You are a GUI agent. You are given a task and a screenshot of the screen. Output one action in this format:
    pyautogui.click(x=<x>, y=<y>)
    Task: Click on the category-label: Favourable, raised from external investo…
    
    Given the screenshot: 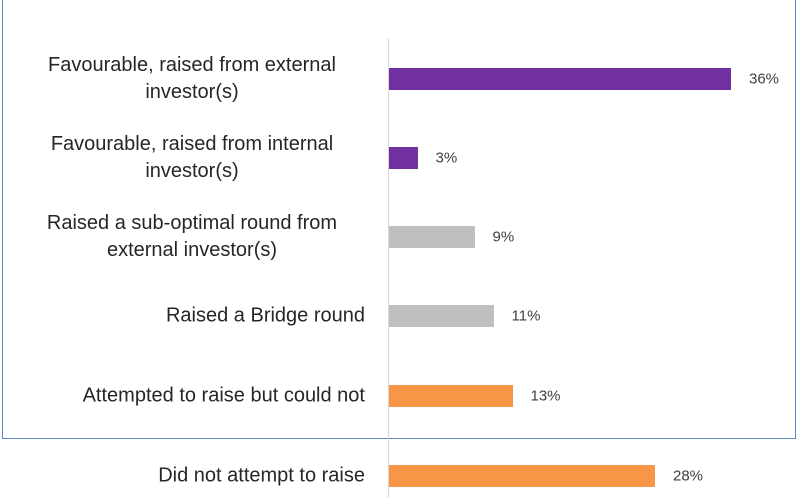 What is the action you would take?
    pyautogui.click(x=192, y=78)
    